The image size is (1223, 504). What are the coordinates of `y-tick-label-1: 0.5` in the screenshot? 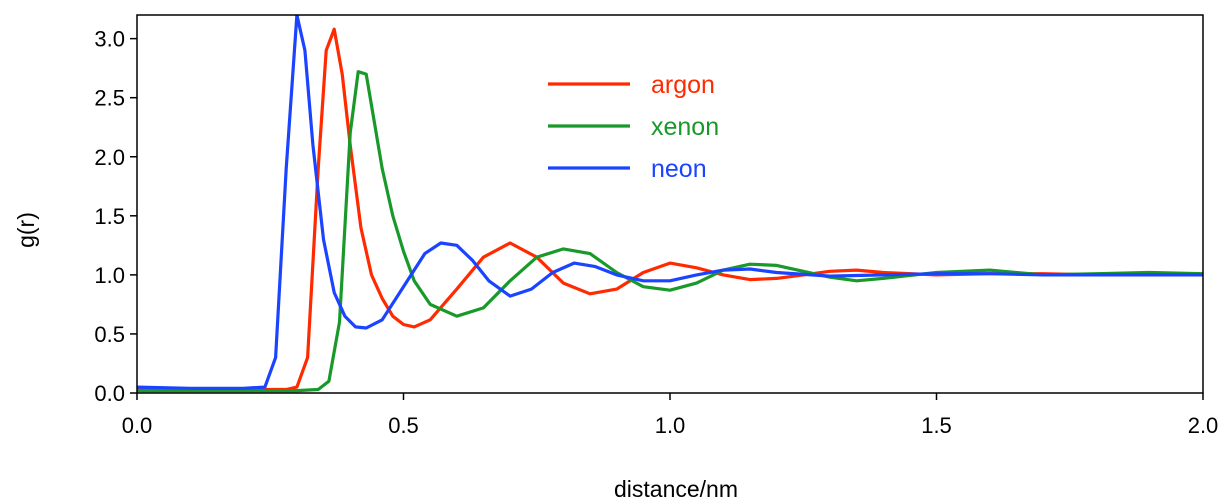 It's located at (109, 334).